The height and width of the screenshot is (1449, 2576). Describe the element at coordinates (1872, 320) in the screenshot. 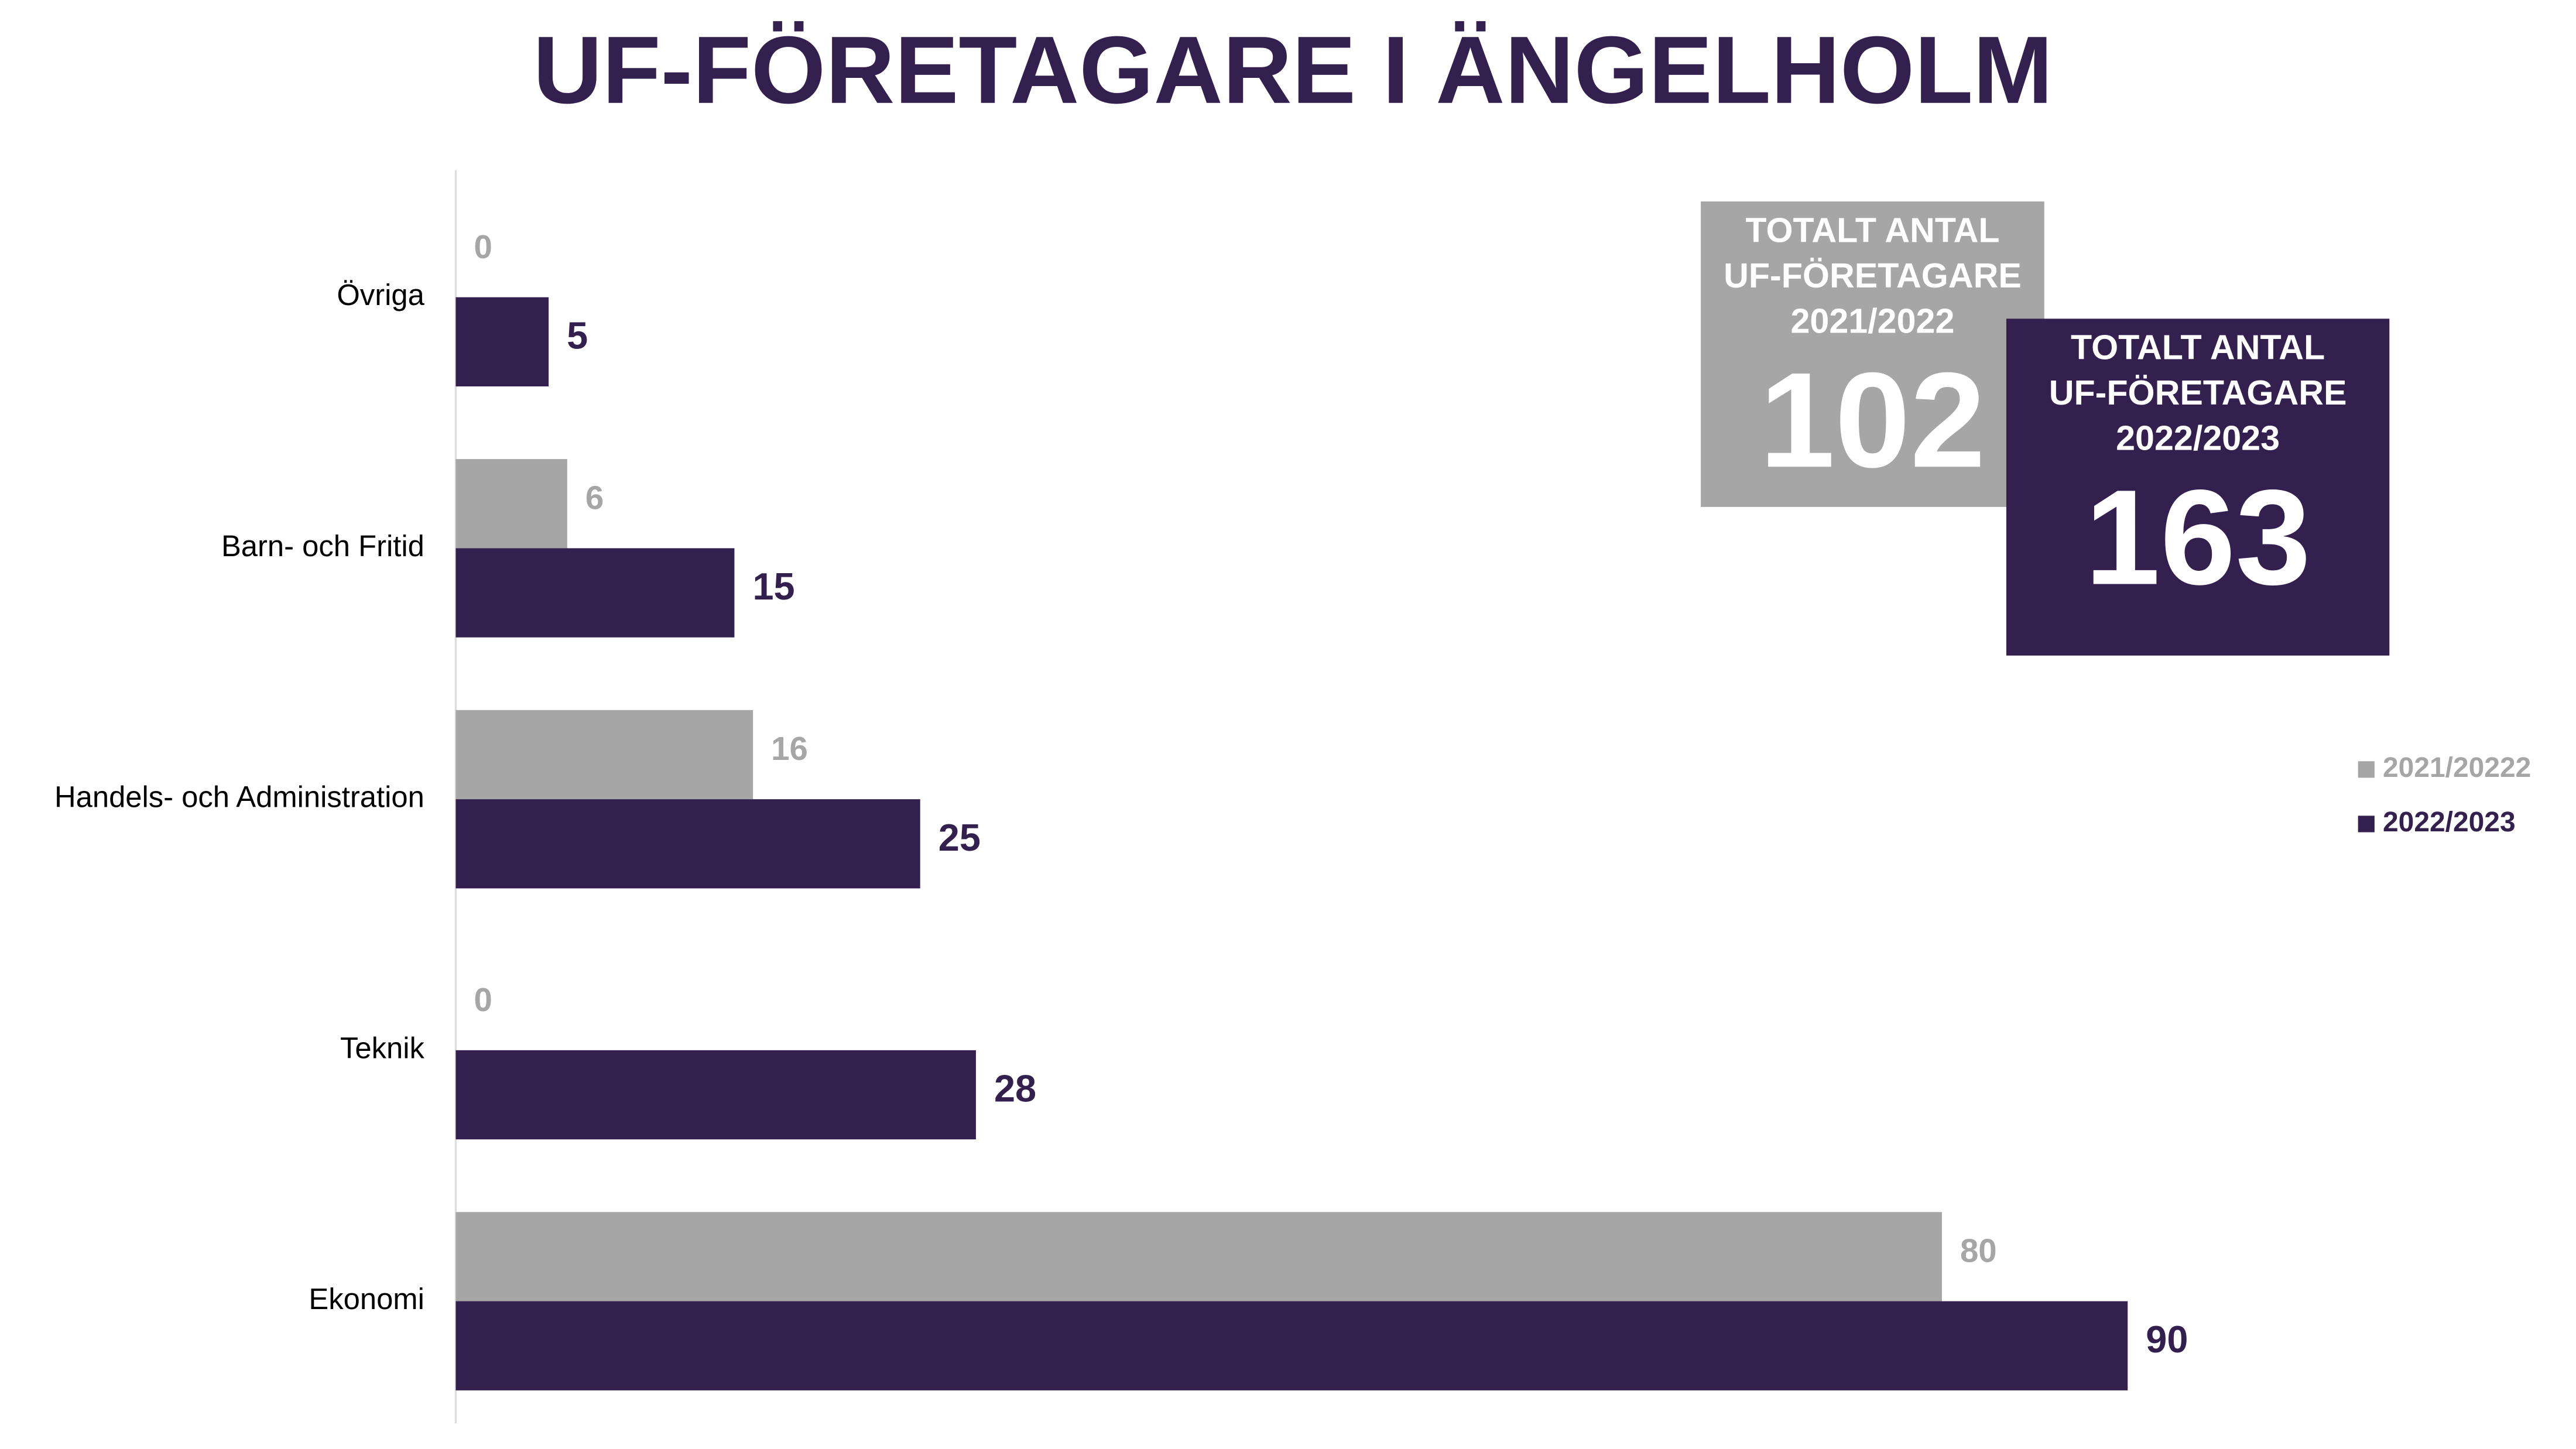

I see `total-box-label: 2021/2022` at that location.